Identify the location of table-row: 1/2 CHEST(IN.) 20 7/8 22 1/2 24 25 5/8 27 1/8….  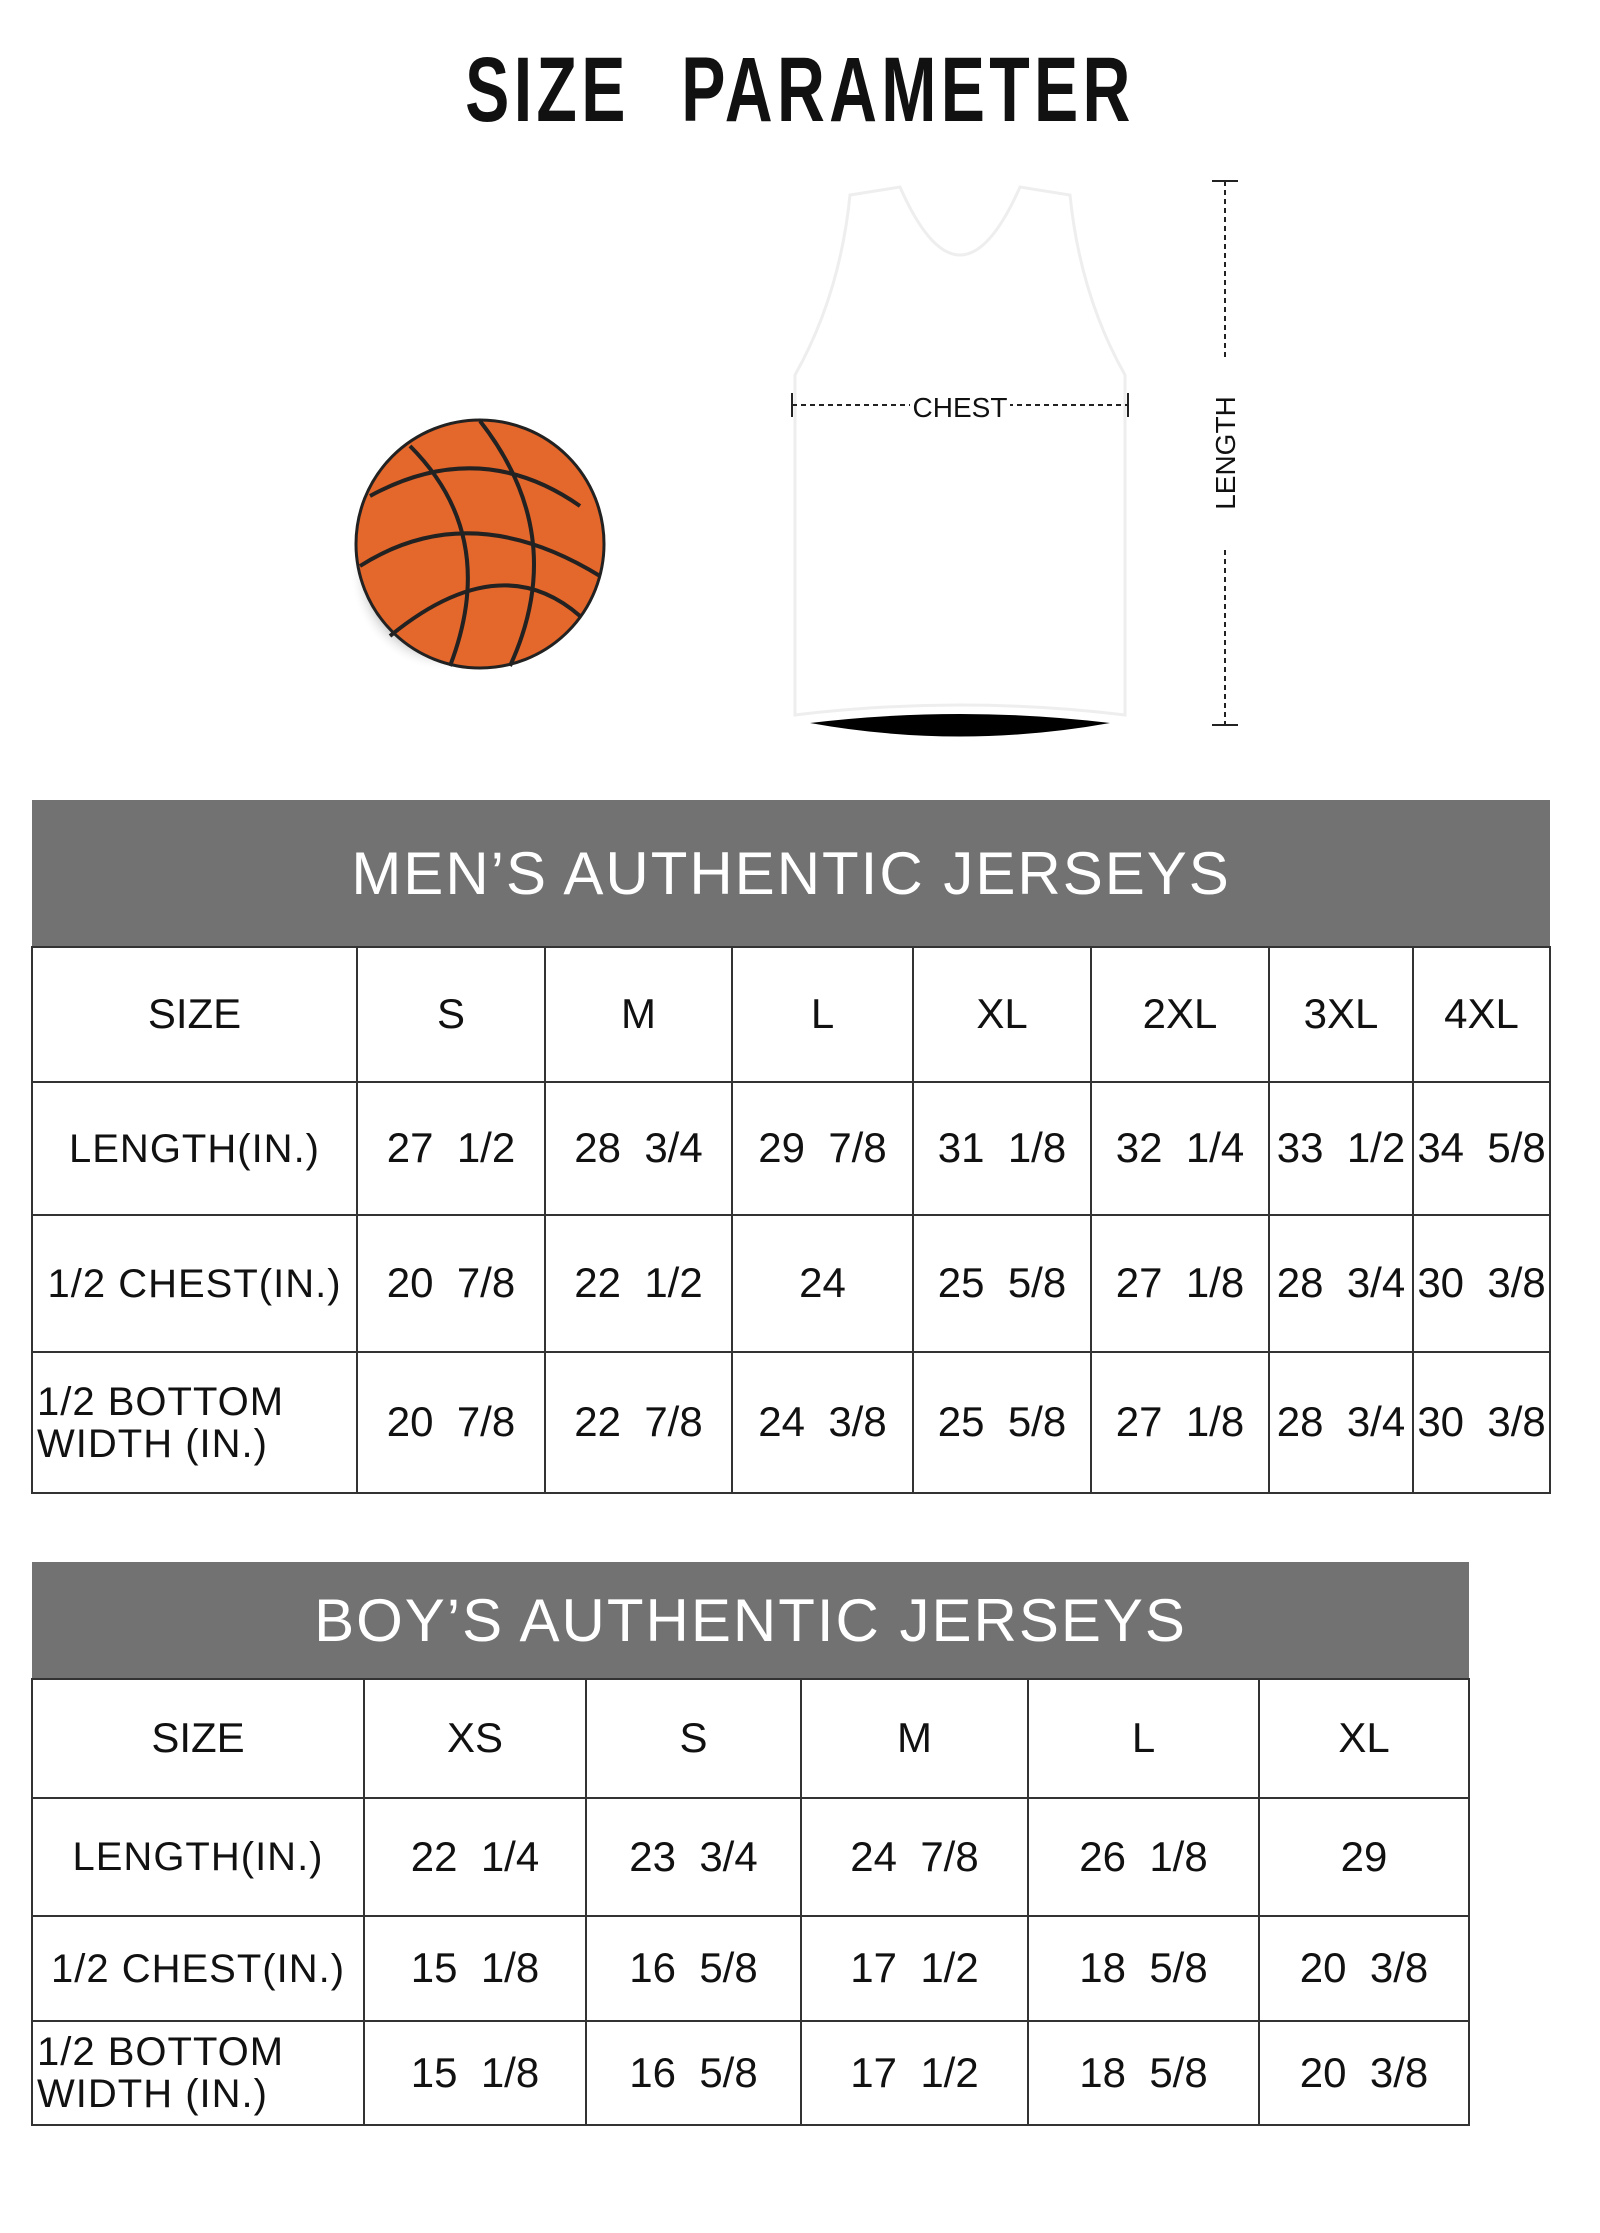
(791, 1283).